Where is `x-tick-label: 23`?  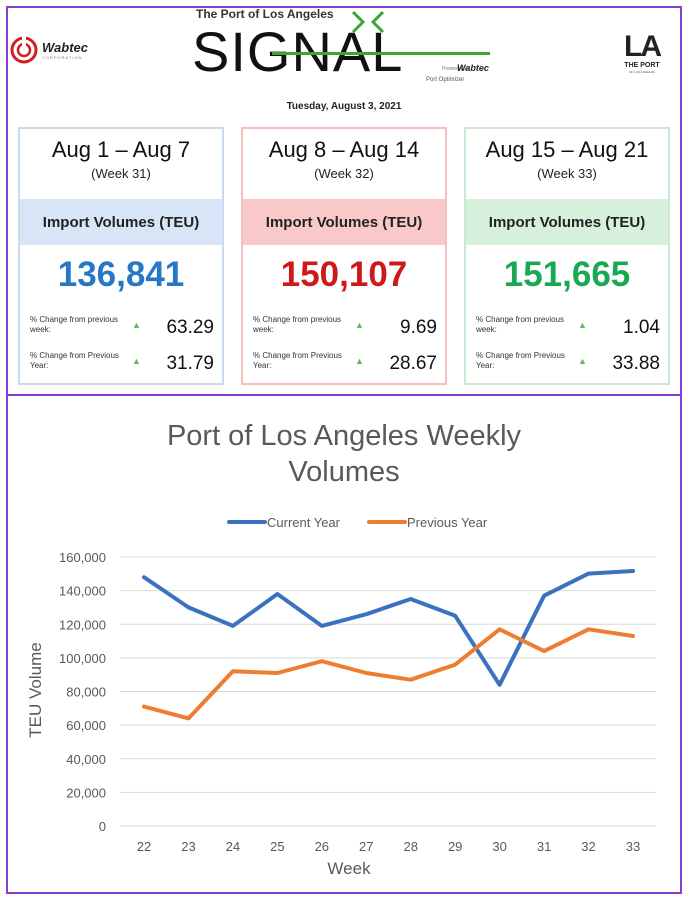 x-tick-label: 23 is located at coordinates (188, 846).